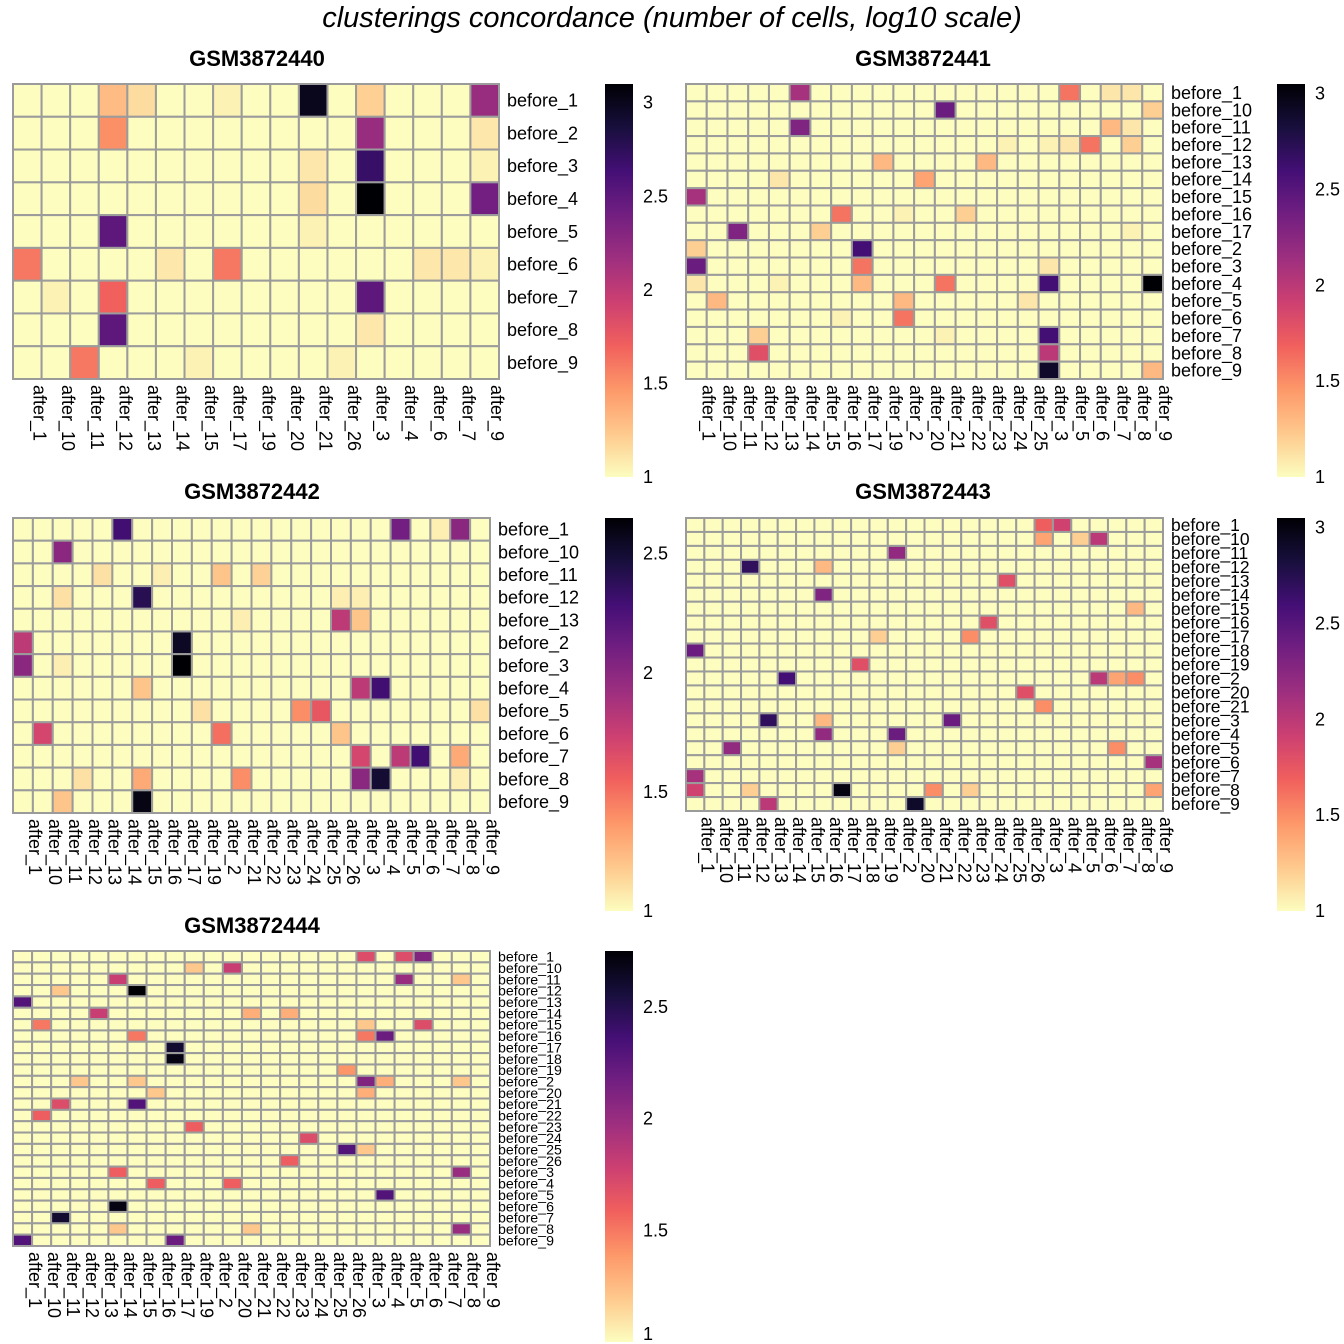 This screenshot has width=1344, height=1344. I want to click on column-label: after_21, so click(324, 418).